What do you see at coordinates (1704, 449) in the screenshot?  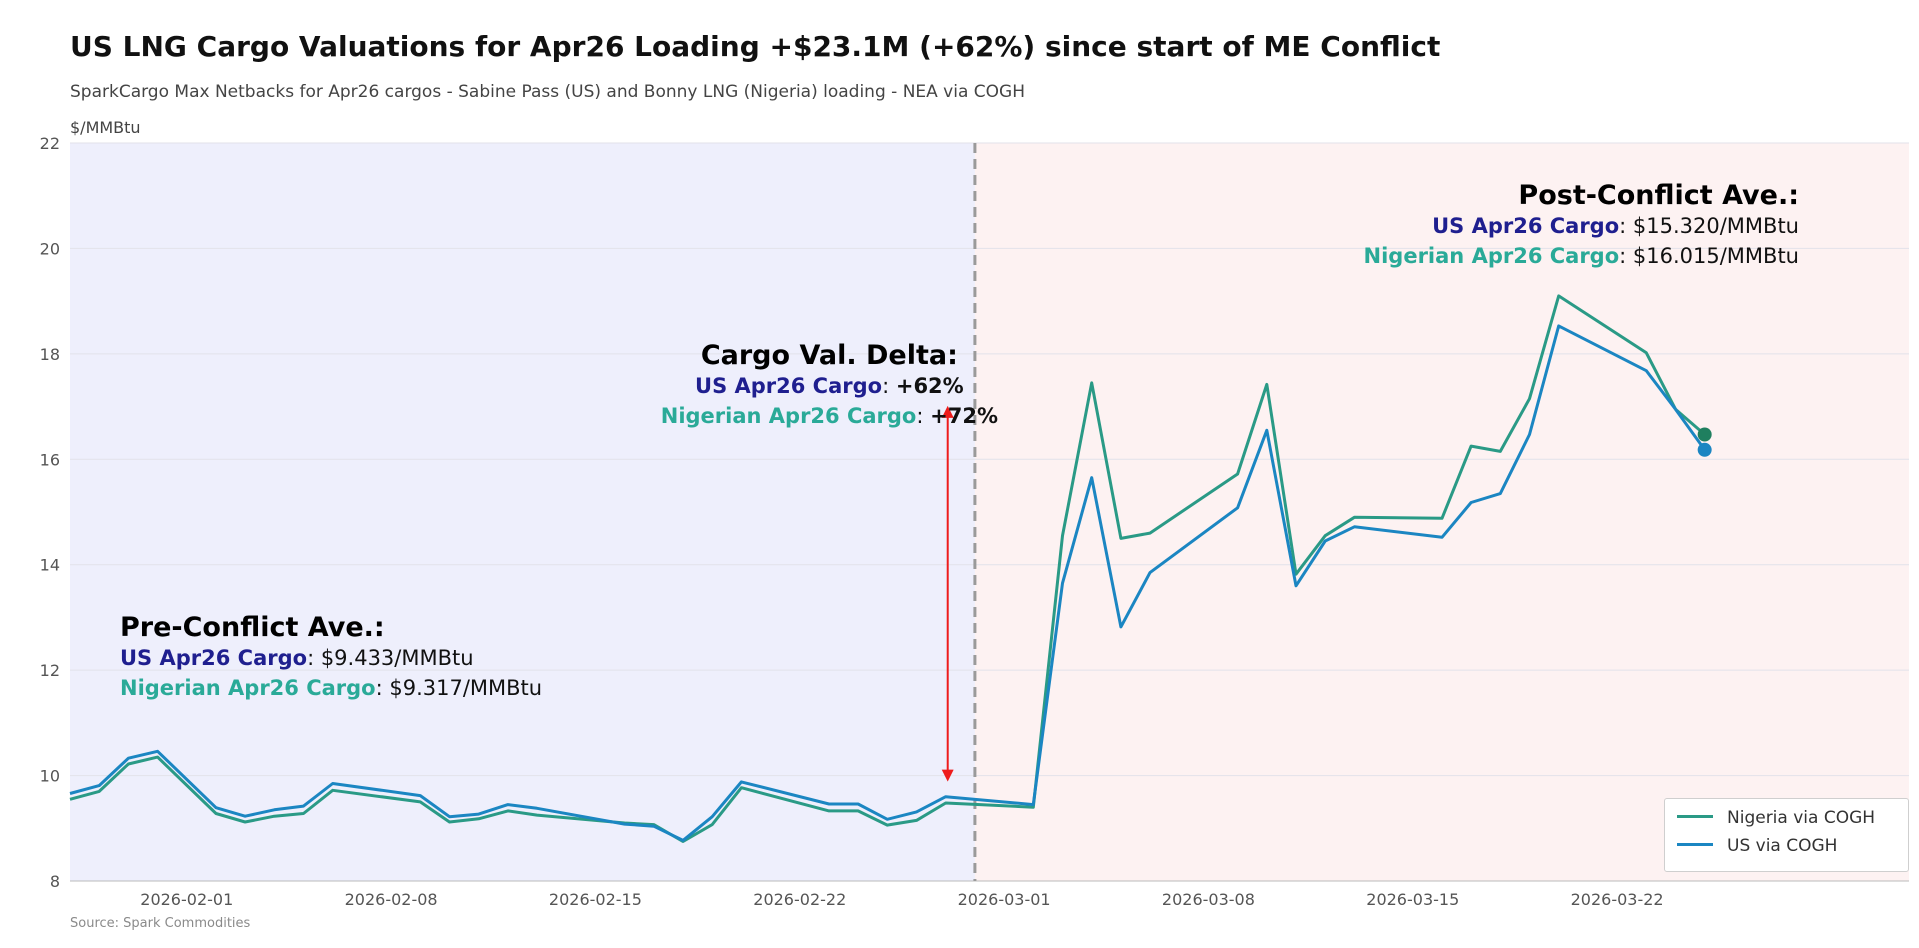 I see `endpoint-marker-us` at bounding box center [1704, 449].